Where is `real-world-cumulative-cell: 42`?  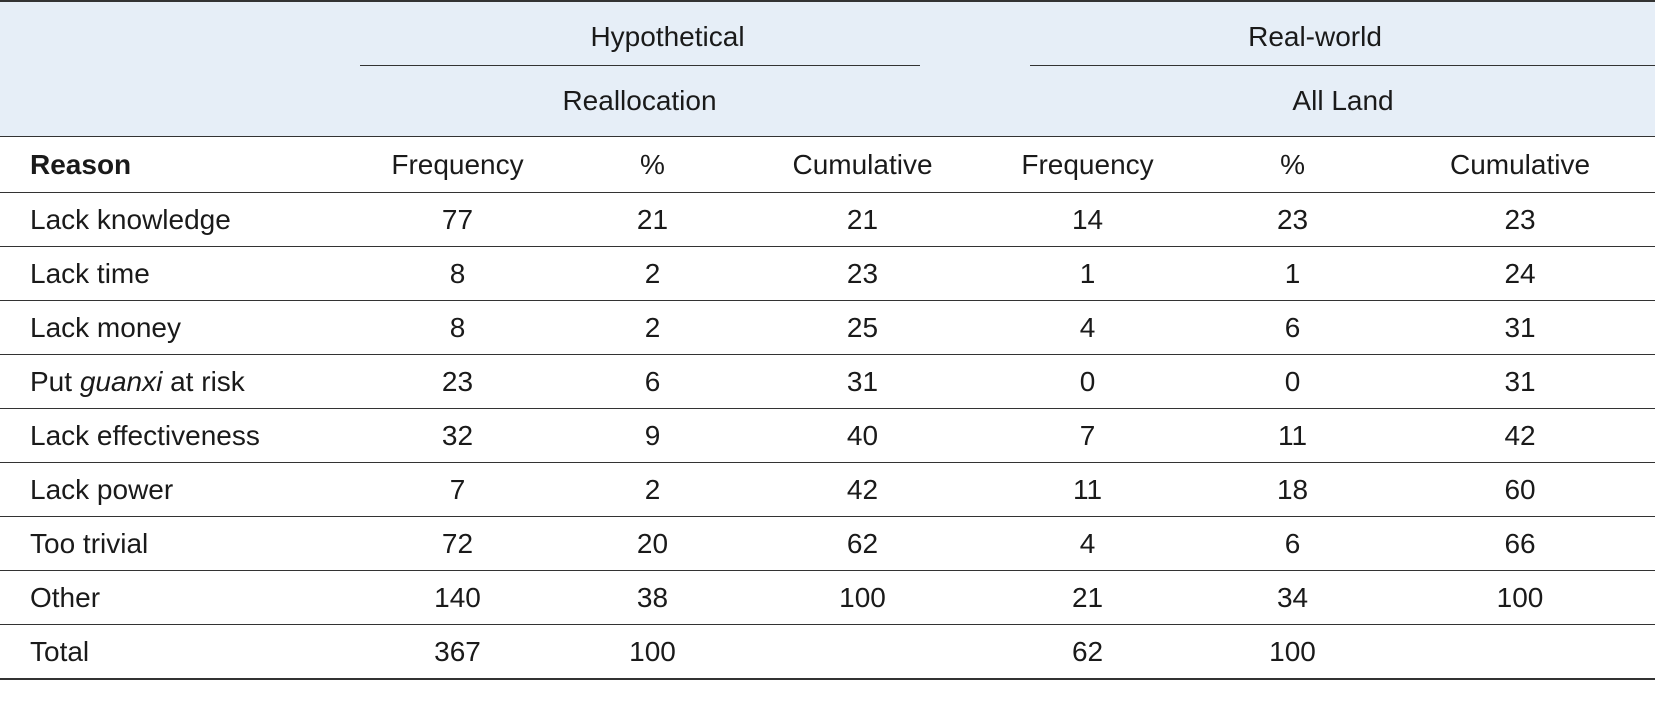 real-world-cumulative-cell: 42 is located at coordinates (1520, 435).